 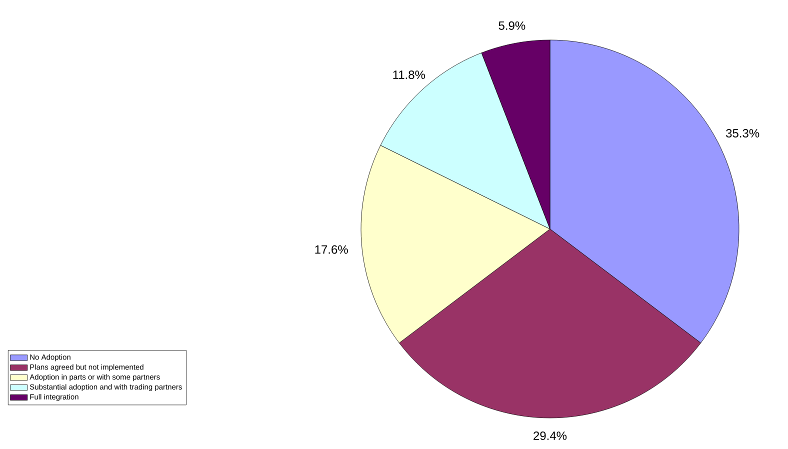 What do you see at coordinates (512, 25) in the screenshot?
I see `data-label: 5.9%` at bounding box center [512, 25].